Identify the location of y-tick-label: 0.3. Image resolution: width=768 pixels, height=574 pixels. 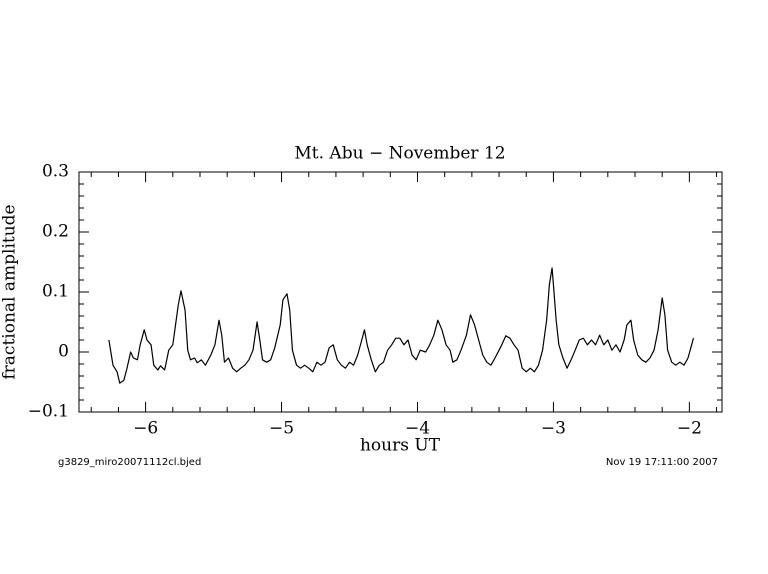
(55, 172).